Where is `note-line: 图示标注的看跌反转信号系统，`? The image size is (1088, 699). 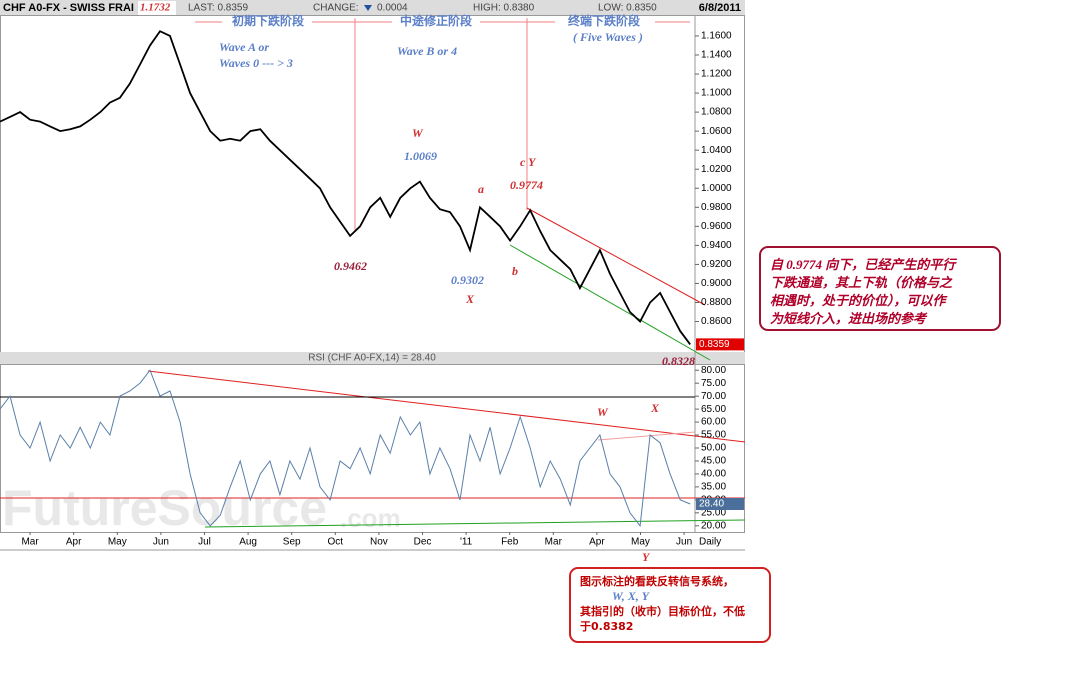 note-line: 图示标注的看跌反转信号系统， is located at coordinates (657, 581).